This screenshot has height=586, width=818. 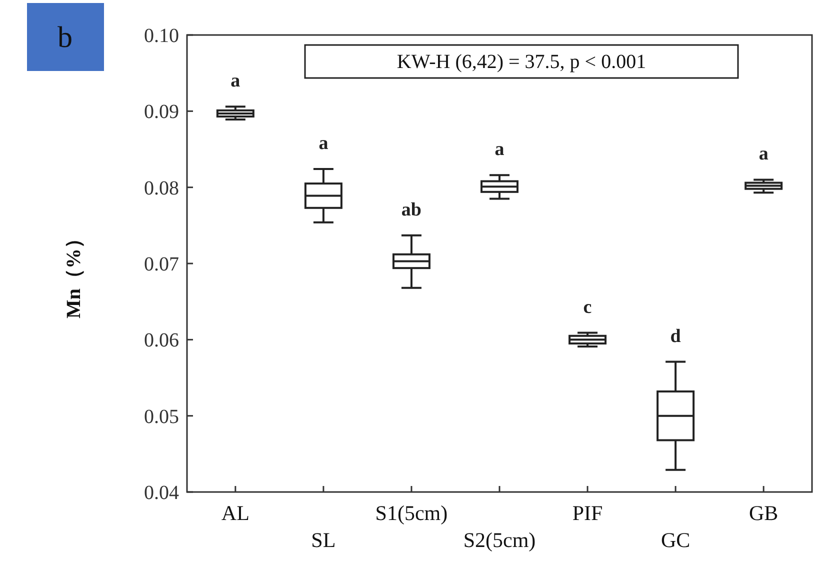 What do you see at coordinates (521, 62) in the screenshot?
I see `annotation: KW-H (6,42) = 37.5, p < 0.001` at bounding box center [521, 62].